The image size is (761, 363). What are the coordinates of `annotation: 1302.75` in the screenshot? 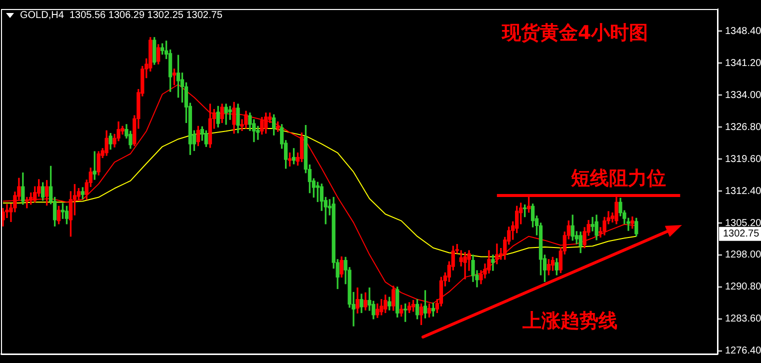 It's located at (741, 234).